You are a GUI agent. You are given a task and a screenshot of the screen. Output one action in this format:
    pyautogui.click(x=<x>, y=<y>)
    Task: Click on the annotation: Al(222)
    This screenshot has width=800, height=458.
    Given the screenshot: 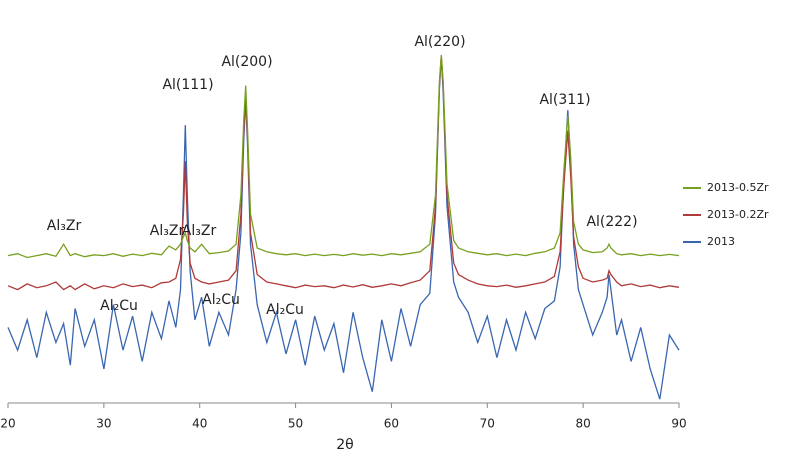 What is the action you would take?
    pyautogui.click(x=611, y=222)
    